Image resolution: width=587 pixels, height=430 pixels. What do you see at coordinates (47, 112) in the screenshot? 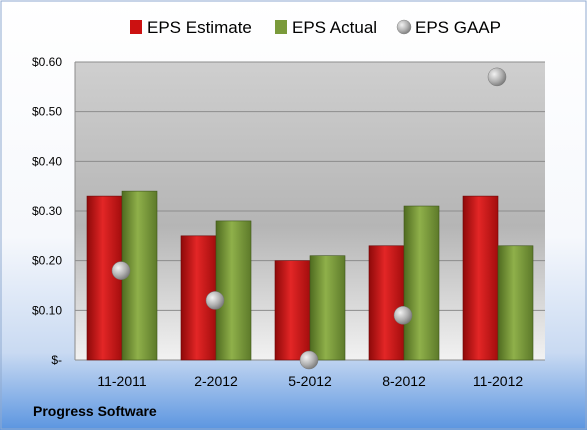
I see `y-tick-label: $0.50` at bounding box center [47, 112].